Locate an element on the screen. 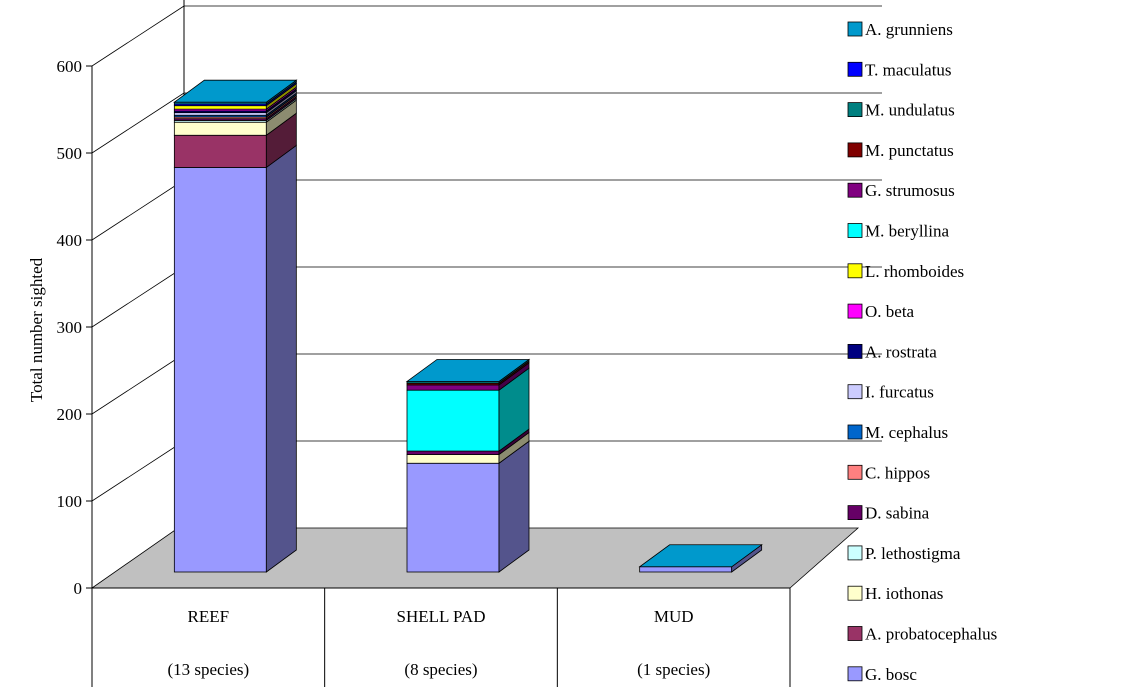 The width and height of the screenshot is (1136, 687). y-tick-label: 0 is located at coordinates (78, 588).